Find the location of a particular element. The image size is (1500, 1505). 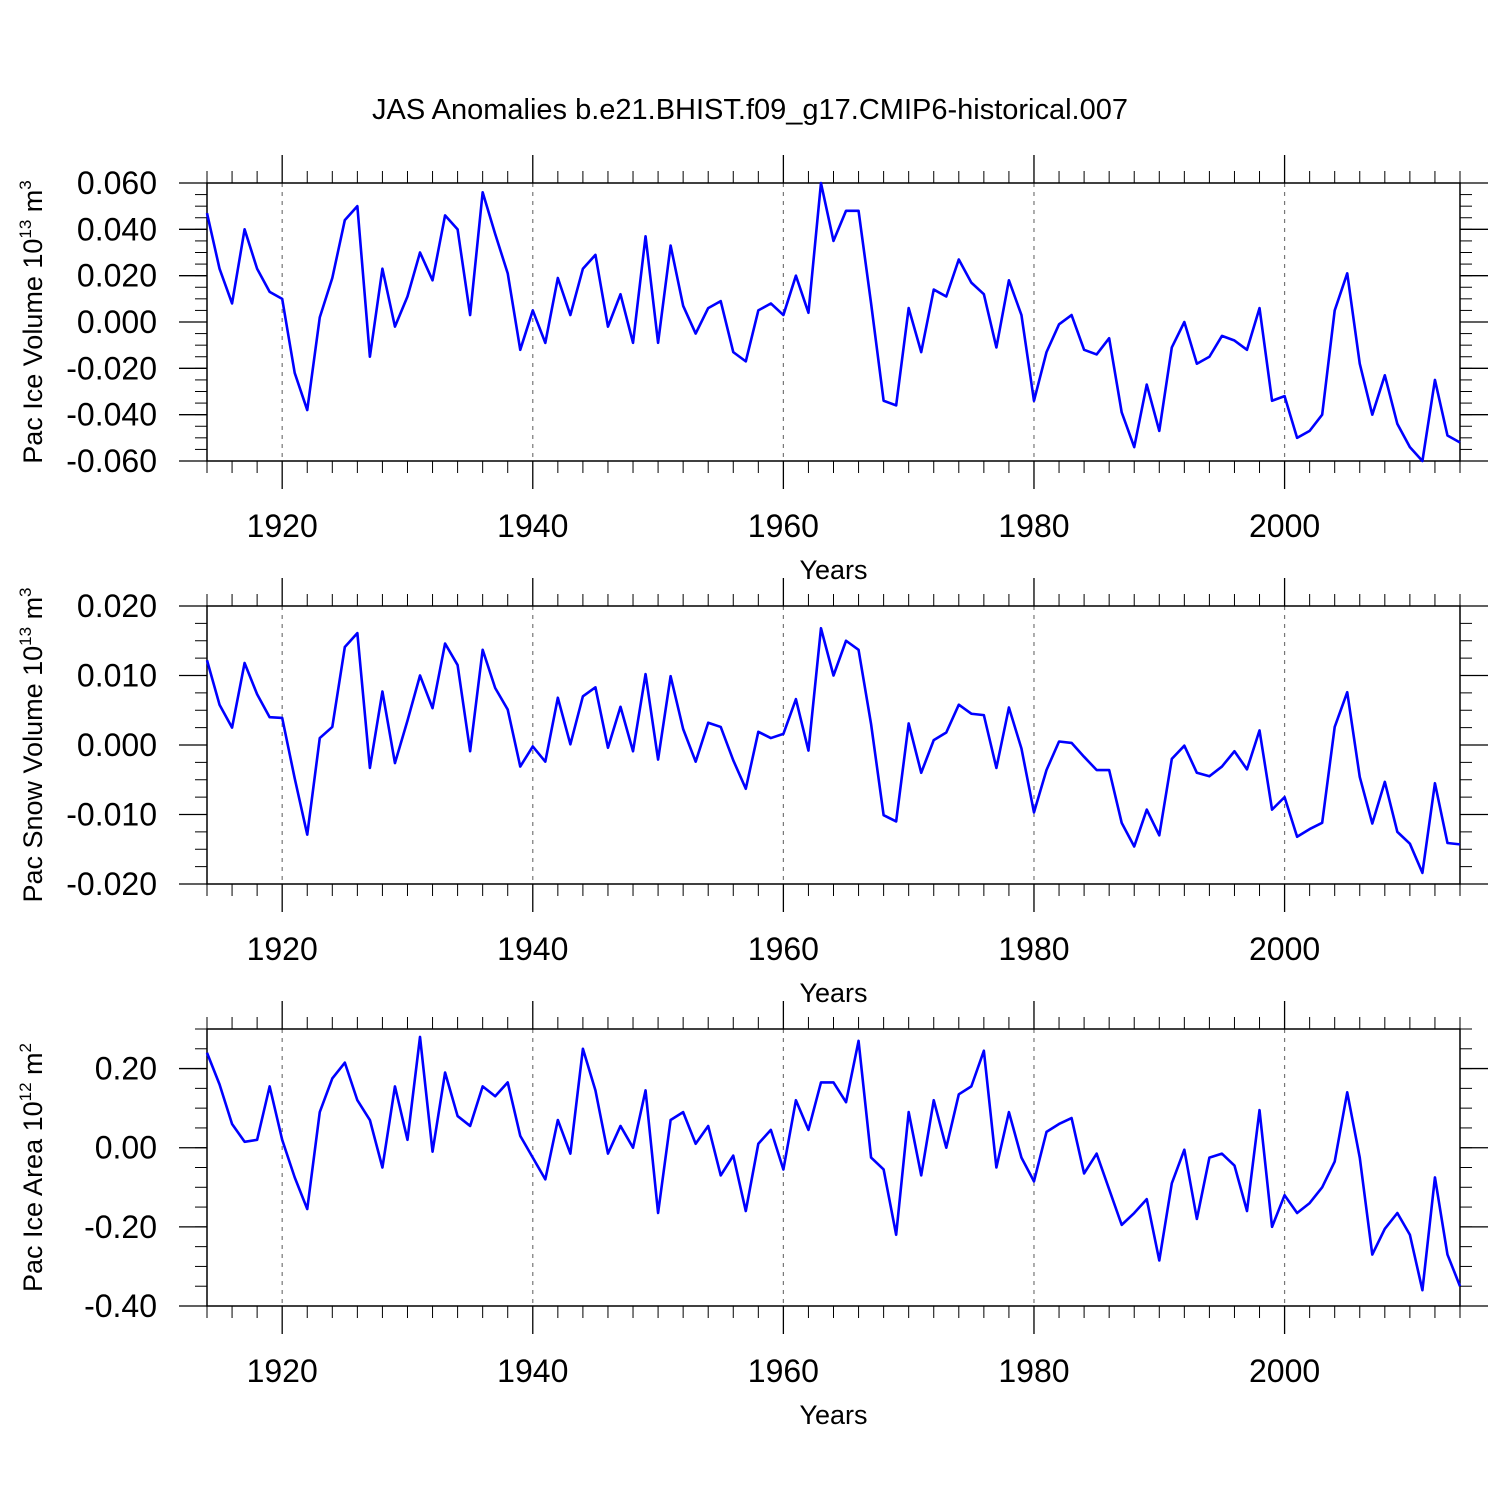

y-tick-label: 0.060 is located at coordinates (117, 183).